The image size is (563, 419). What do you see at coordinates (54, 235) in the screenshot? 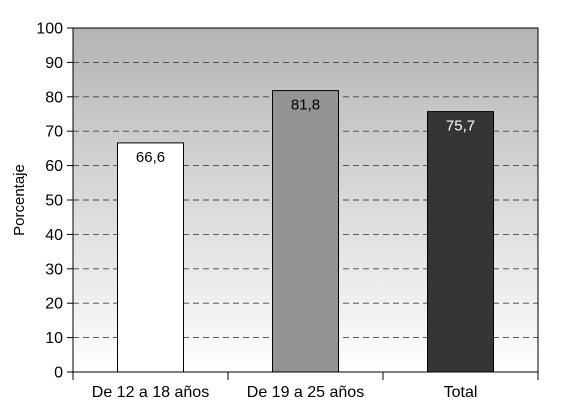
I see `y-tick-label: 40` at bounding box center [54, 235].